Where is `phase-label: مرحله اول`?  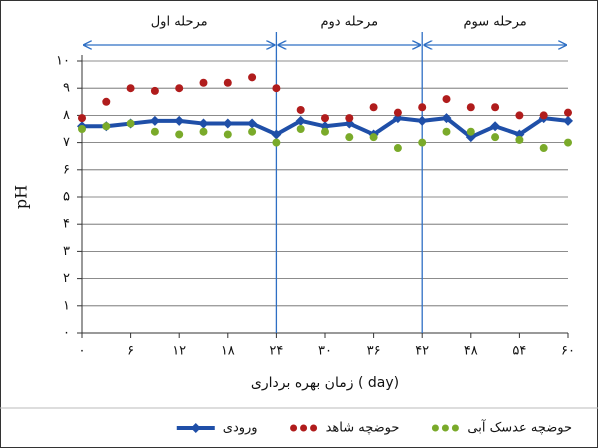
phase-label: مرحله اول is located at coordinates (179, 22).